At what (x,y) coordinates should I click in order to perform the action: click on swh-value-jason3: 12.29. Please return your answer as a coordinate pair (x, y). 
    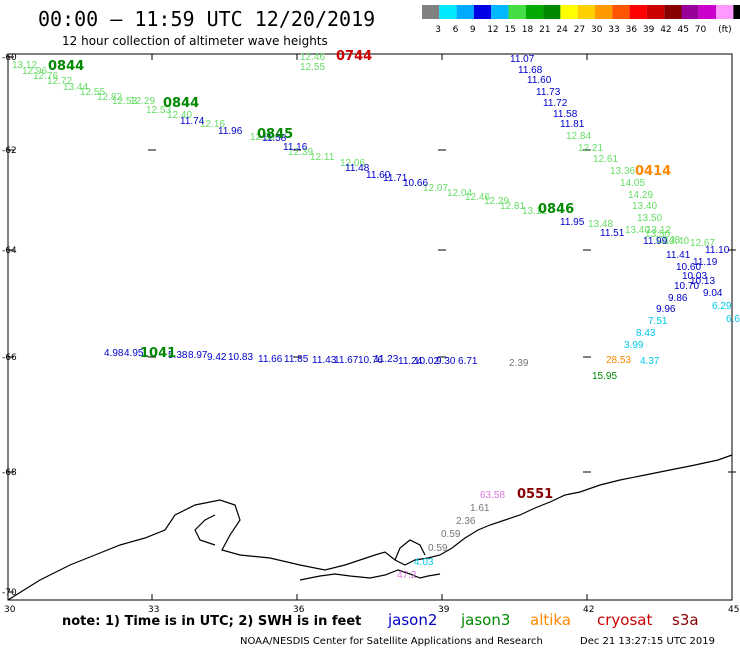
    Looking at the image, I should click on (496, 201).